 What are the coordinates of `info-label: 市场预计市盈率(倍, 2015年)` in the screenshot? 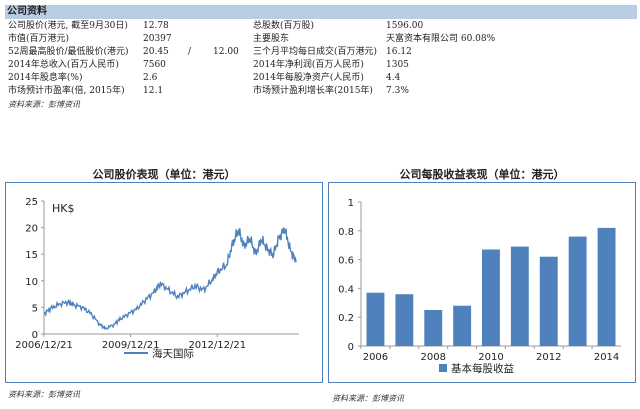 It's located at (66, 91).